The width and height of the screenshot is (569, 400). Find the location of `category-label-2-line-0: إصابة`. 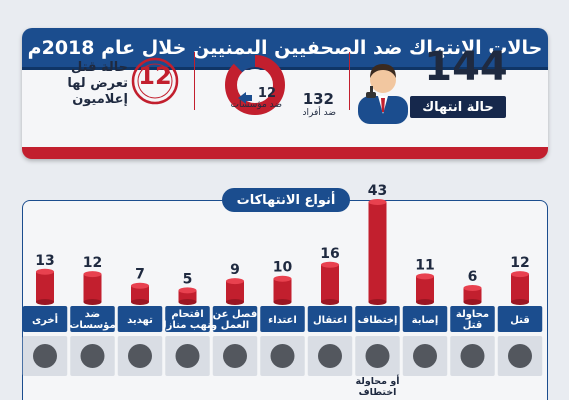

category-label-2-line-0: إصابة is located at coordinates (425, 320).